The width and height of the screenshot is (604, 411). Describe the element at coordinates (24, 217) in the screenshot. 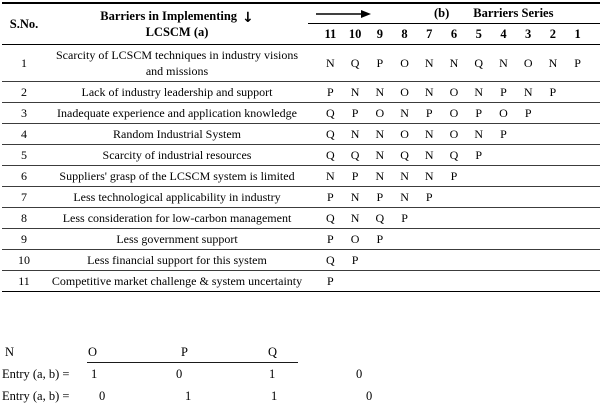

I see `sno-cell: 8` at that location.